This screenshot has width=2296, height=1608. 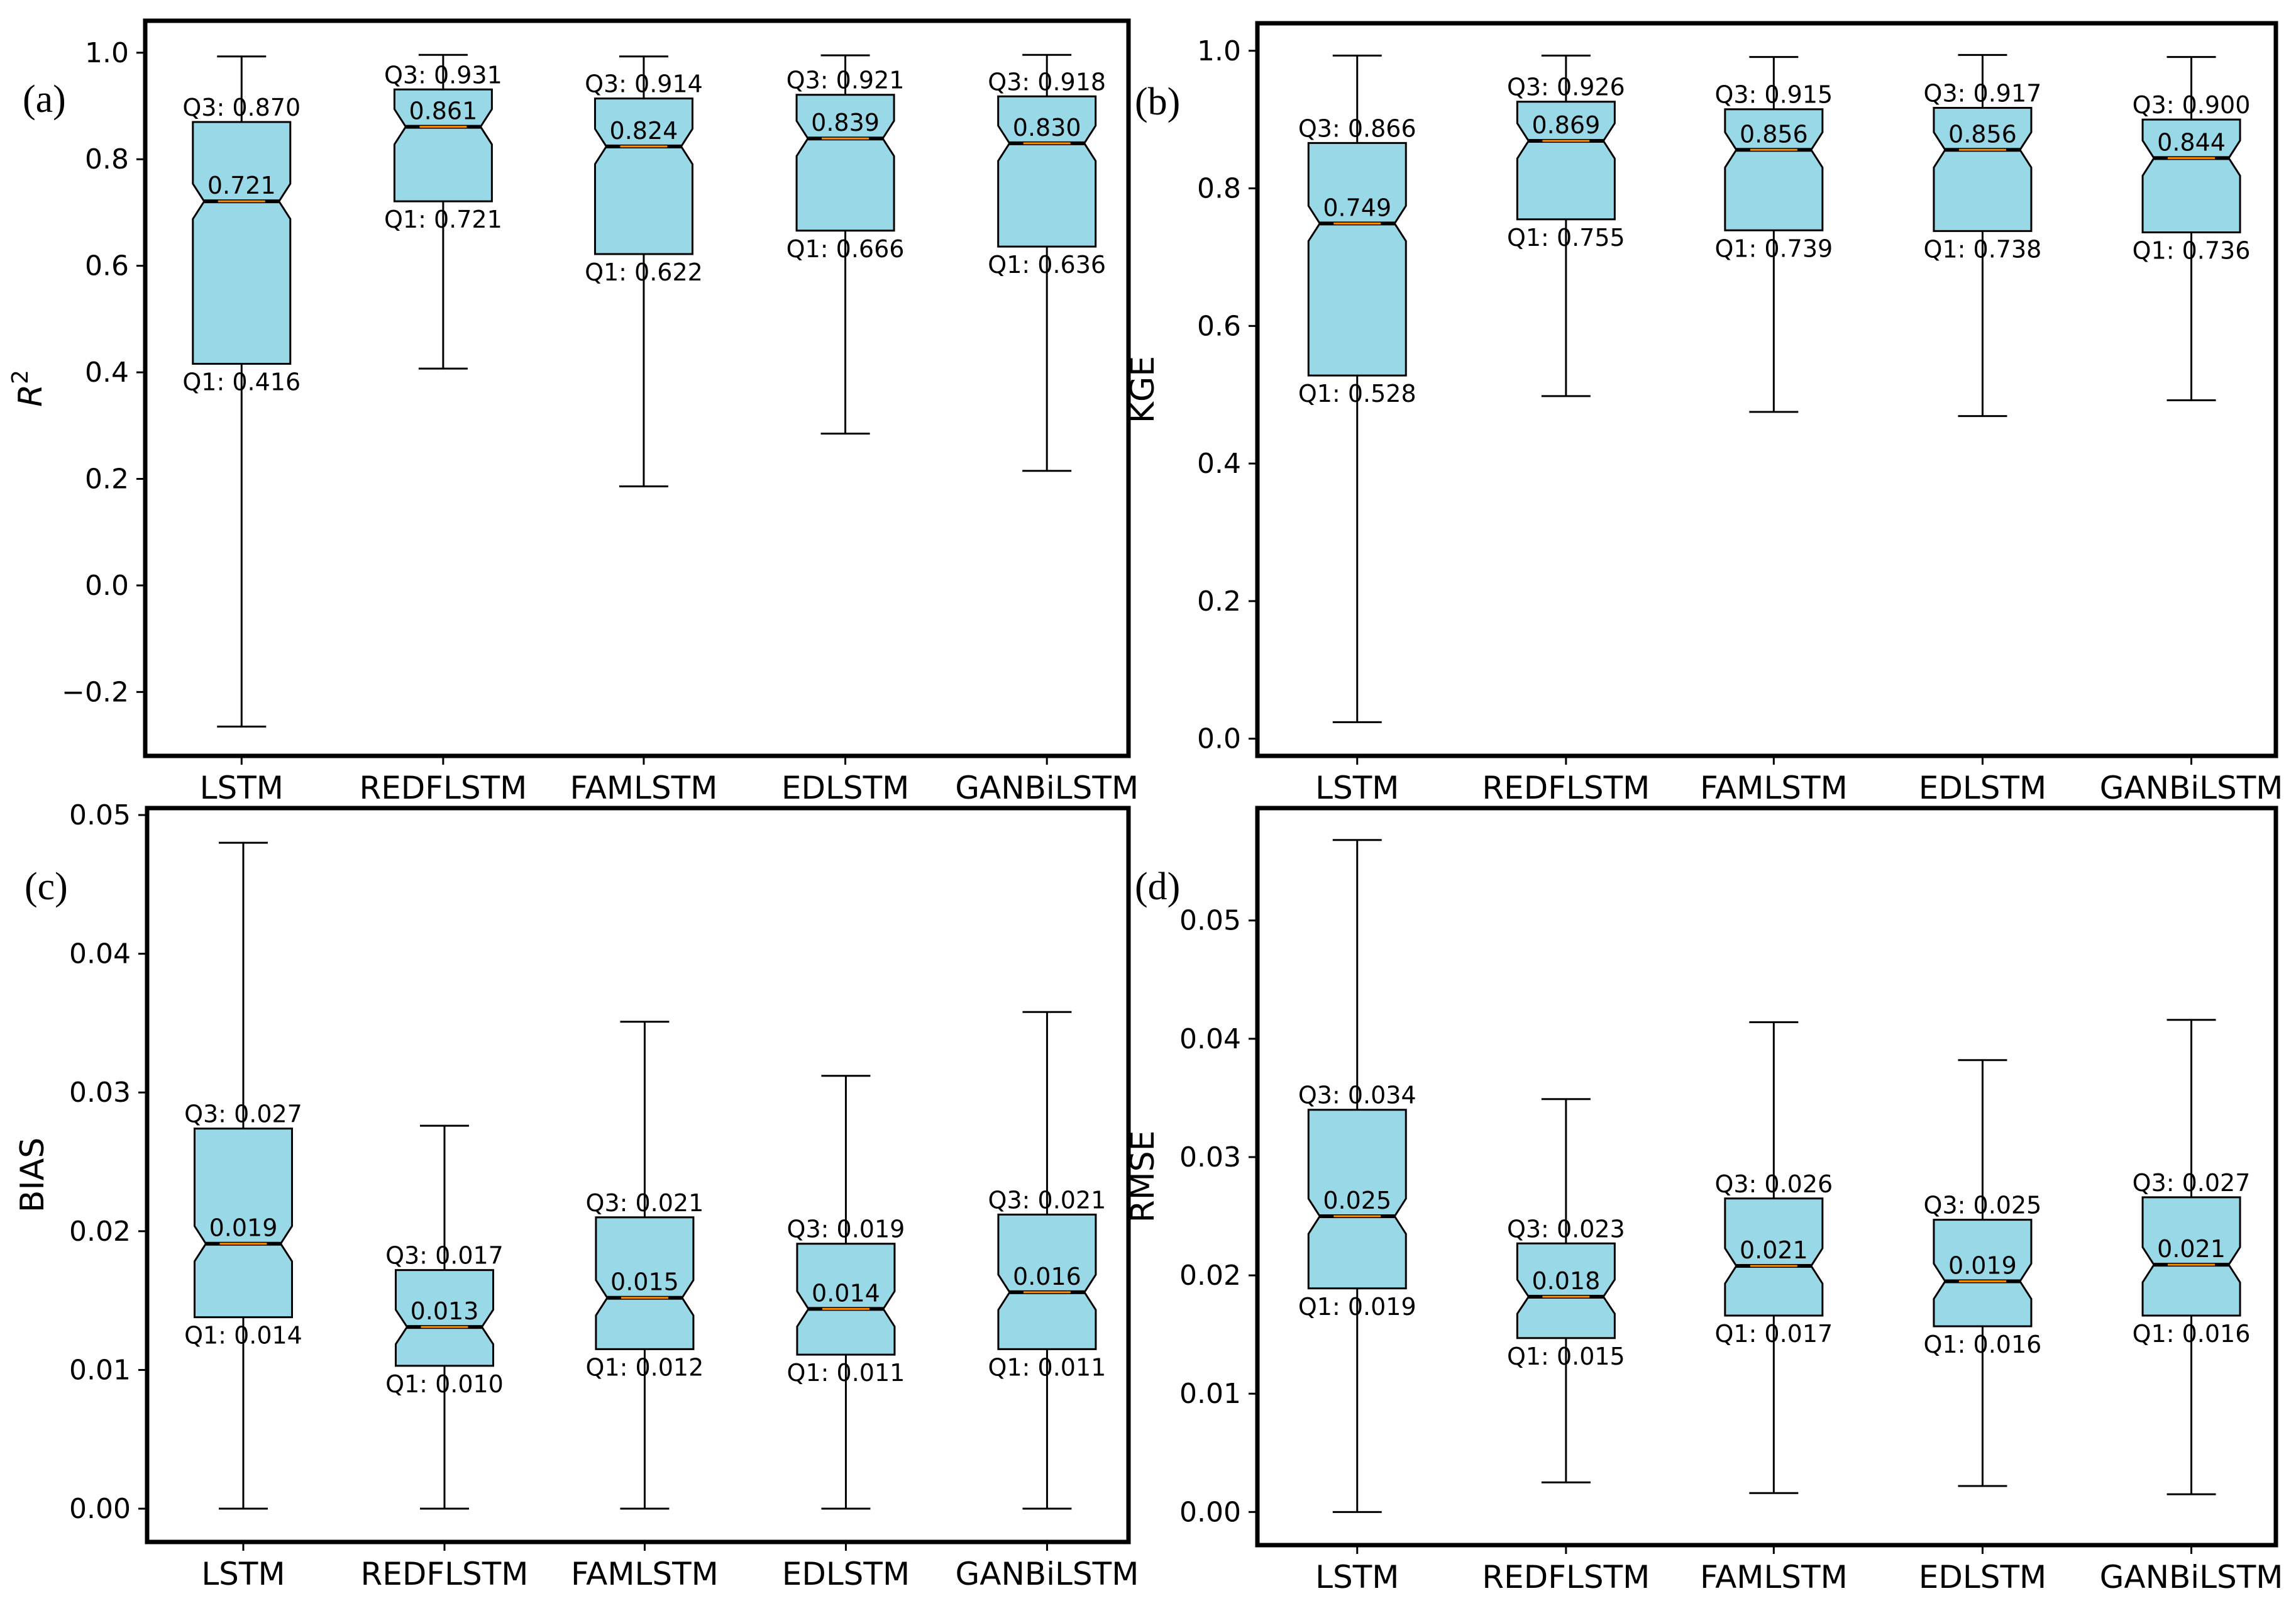 I want to click on median-label: 0.861, so click(x=443, y=111).